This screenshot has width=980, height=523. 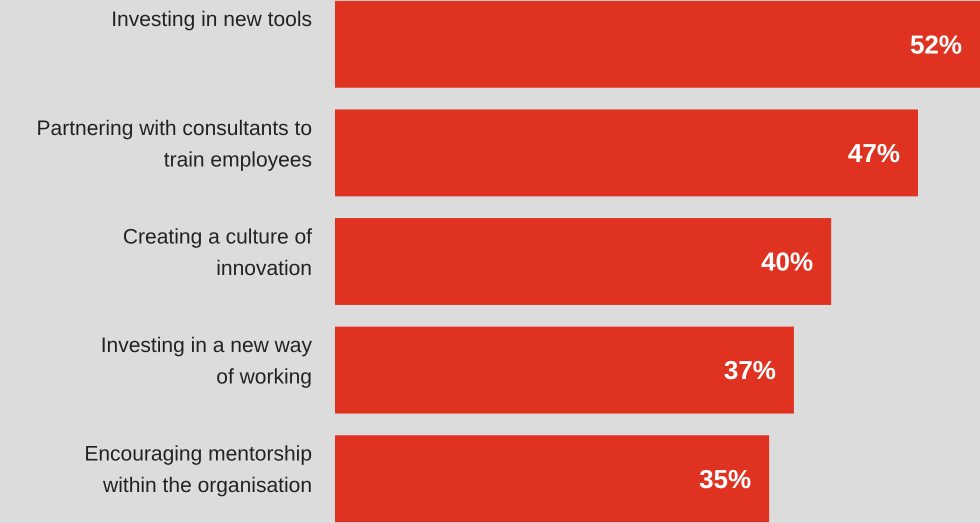 What do you see at coordinates (725, 479) in the screenshot?
I see `data-label: 35%` at bounding box center [725, 479].